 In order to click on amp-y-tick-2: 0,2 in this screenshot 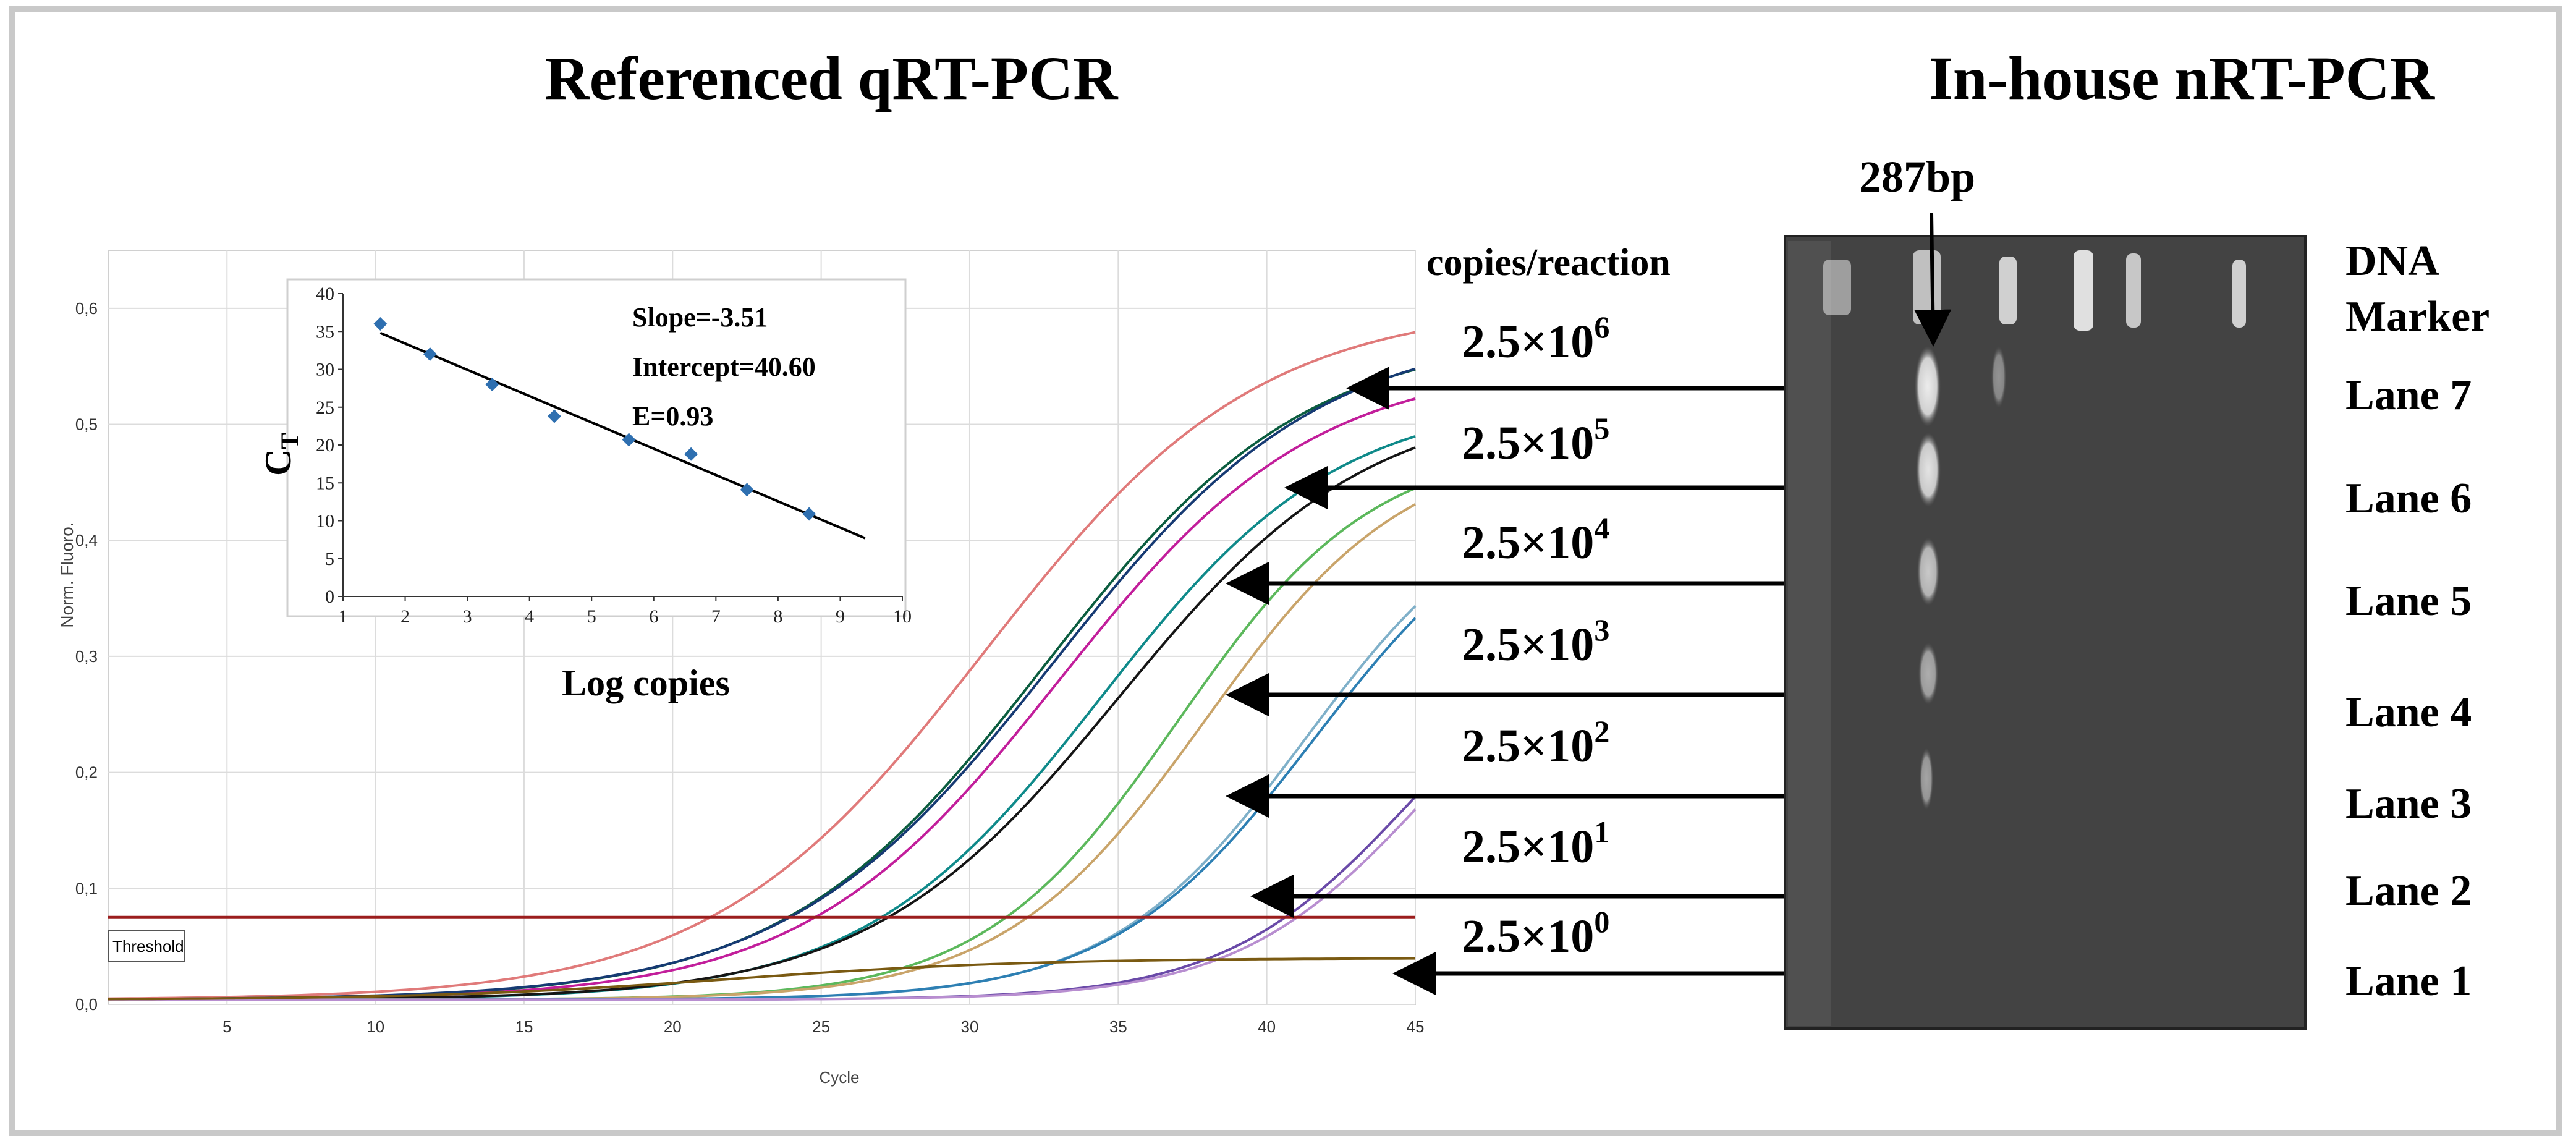, I will do `click(86, 772)`.